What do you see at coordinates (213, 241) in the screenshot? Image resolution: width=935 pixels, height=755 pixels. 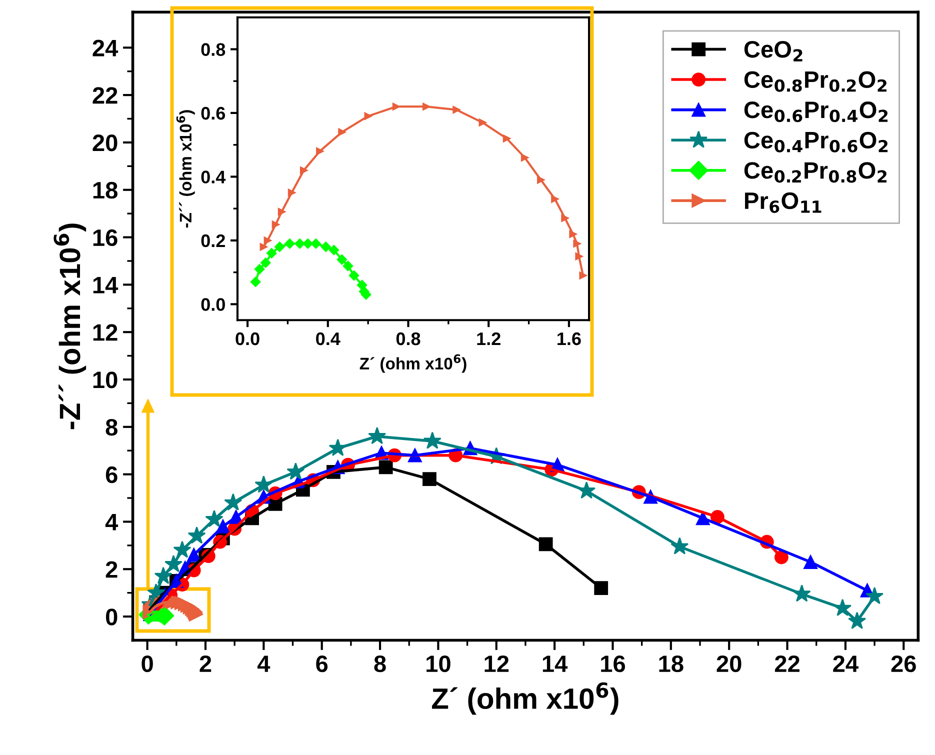 I see `y-tick-label: 0.2` at bounding box center [213, 241].